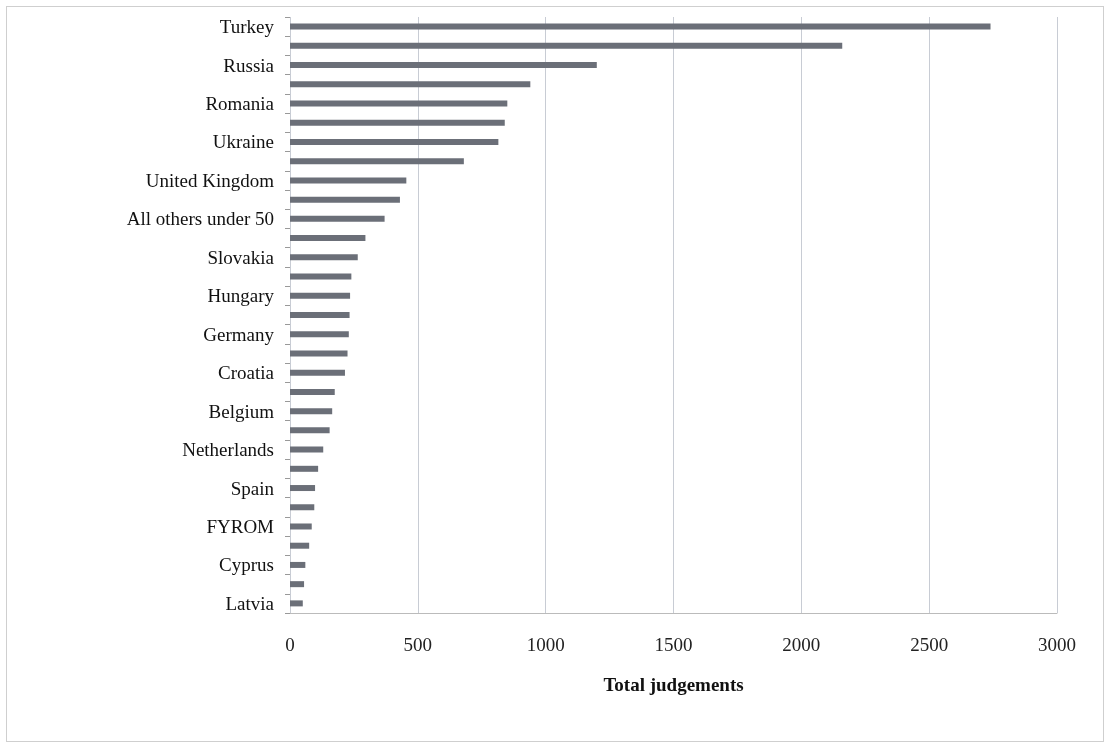 This screenshot has width=1112, height=750. I want to click on y-tick-label: Cyprus, so click(246, 565).